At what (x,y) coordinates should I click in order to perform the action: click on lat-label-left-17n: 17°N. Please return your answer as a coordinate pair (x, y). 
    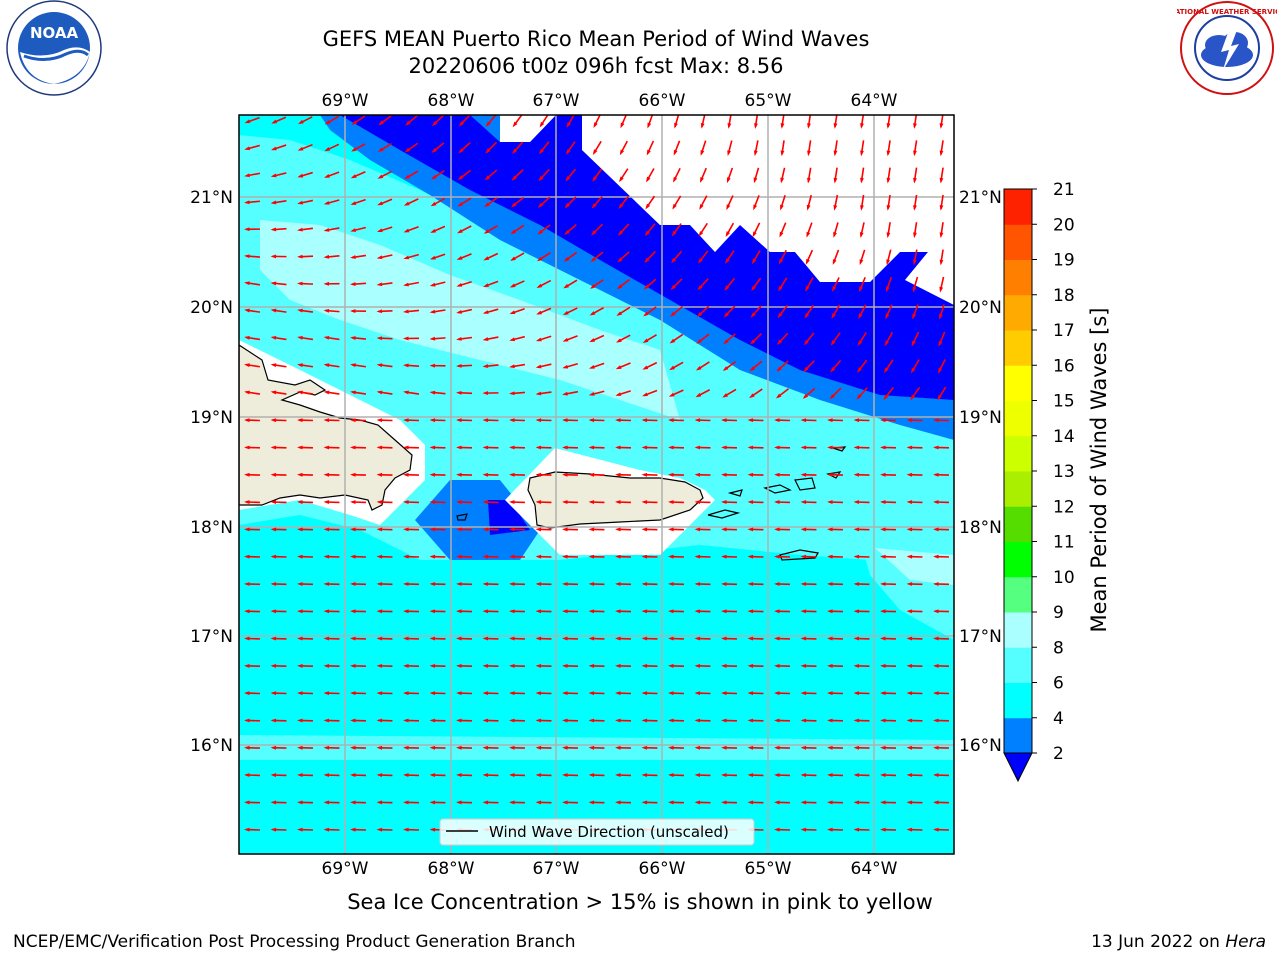
    Looking at the image, I should click on (211, 637).